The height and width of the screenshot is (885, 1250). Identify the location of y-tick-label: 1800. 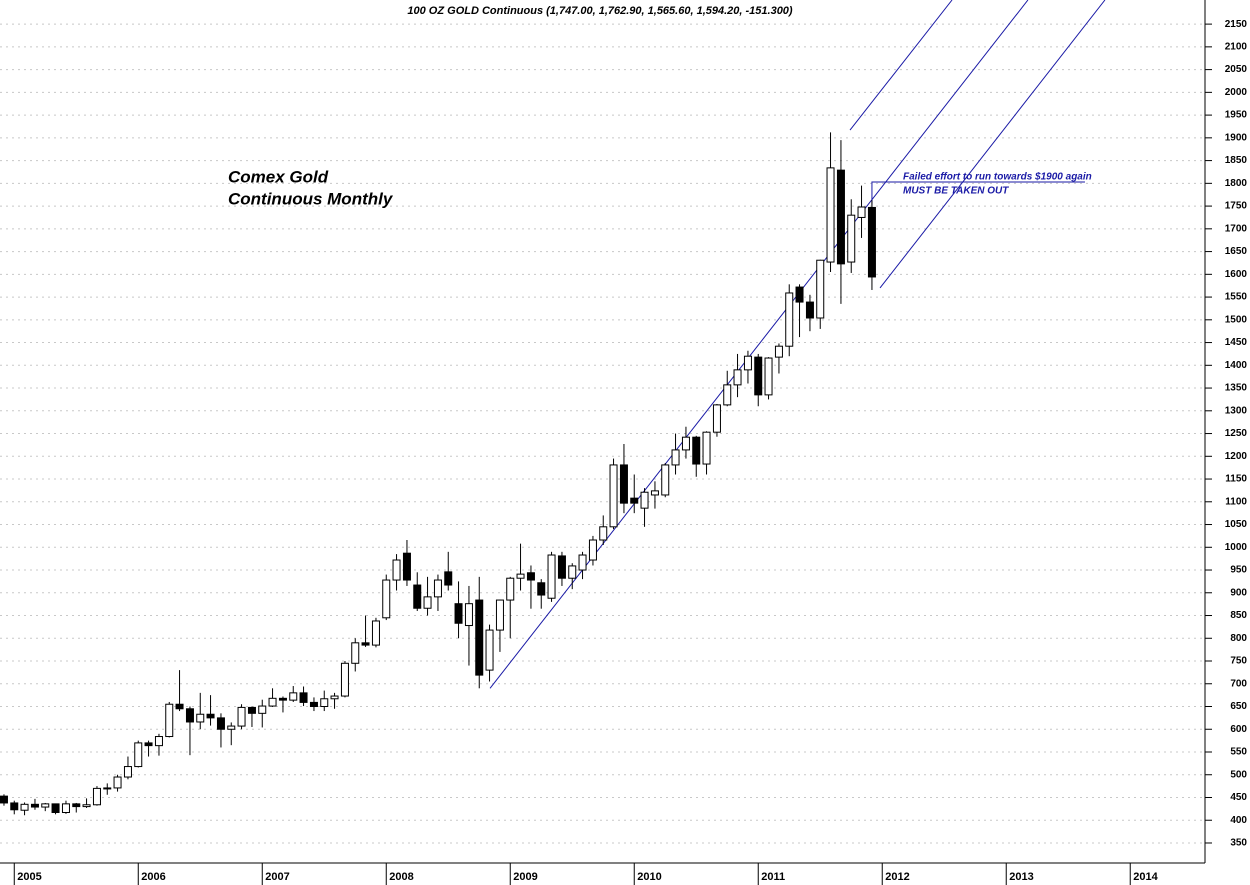
(1236, 183).